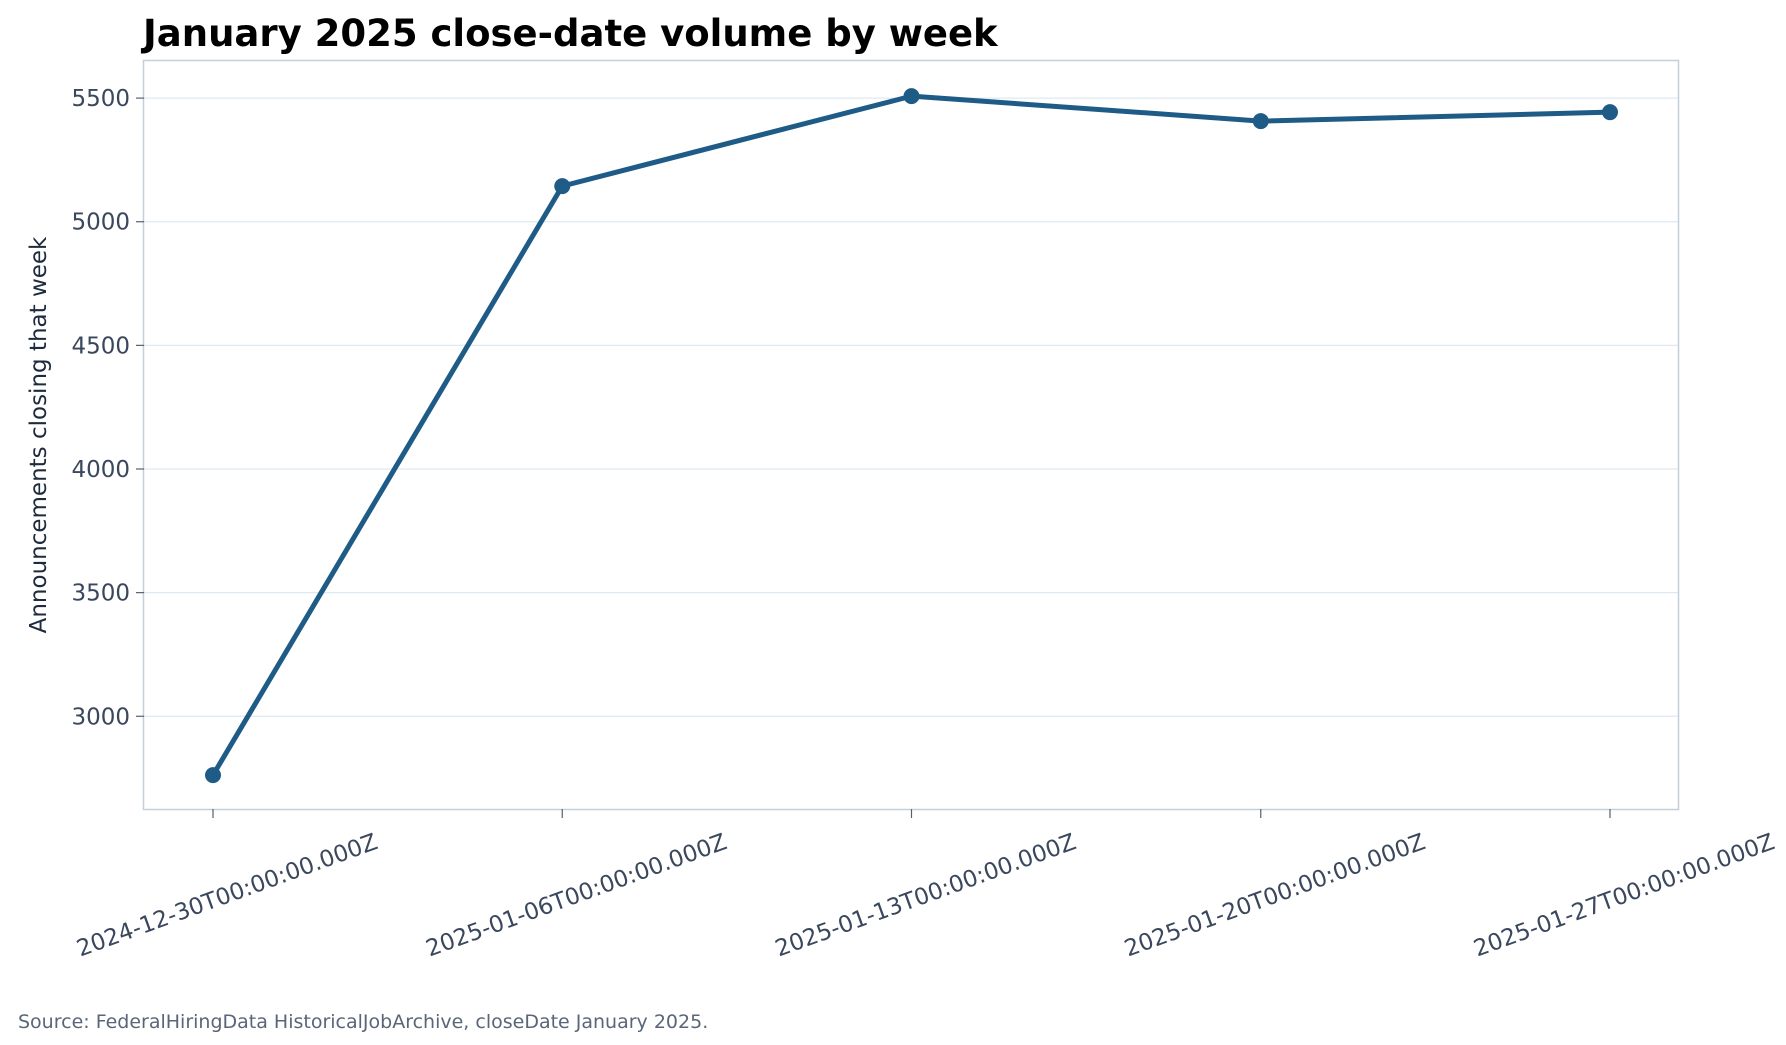 Image resolution: width=1786 pixels, height=1045 pixels. What do you see at coordinates (100, 717) in the screenshot?
I see `y-tick-label: 3000` at bounding box center [100, 717].